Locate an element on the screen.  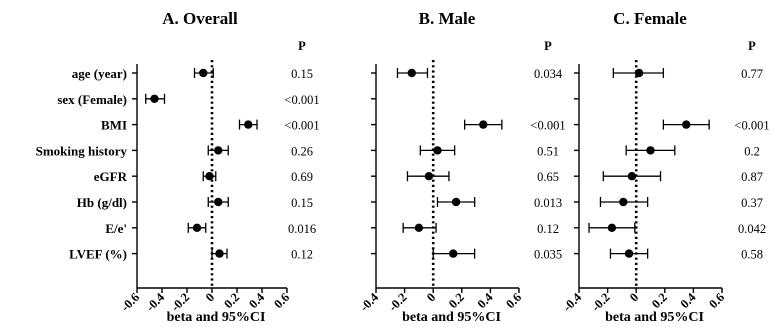
p-value: 0.042 is located at coordinates (752, 229).